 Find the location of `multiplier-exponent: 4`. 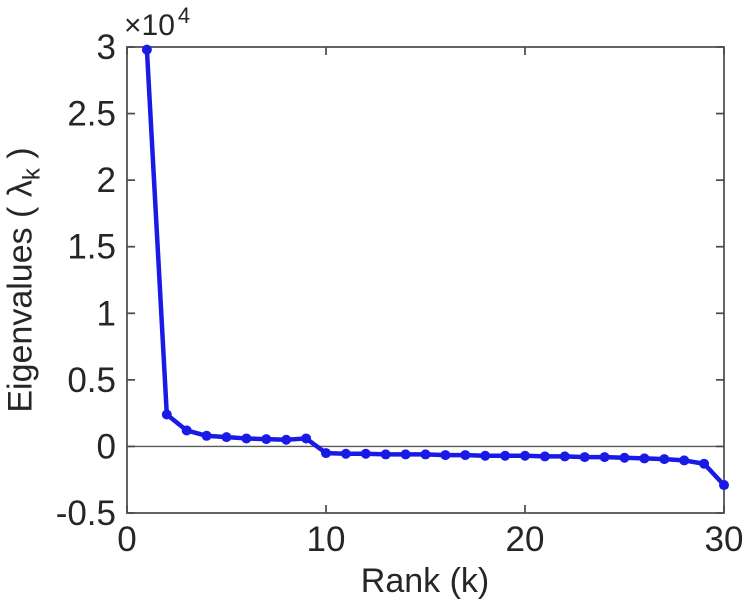

multiplier-exponent: 4 is located at coordinates (184, 15).